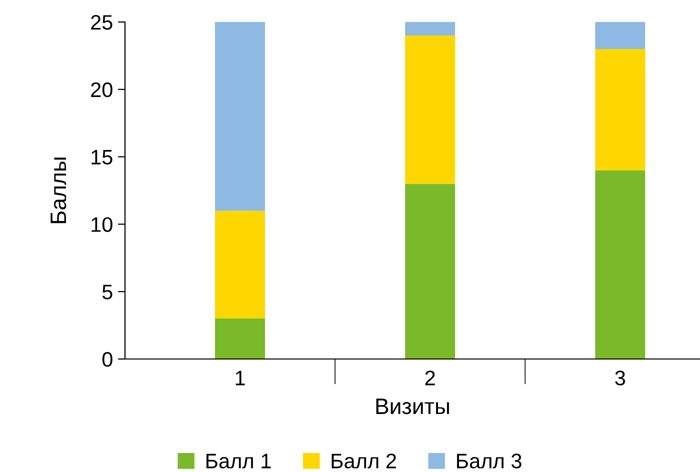 This screenshot has height=472, width=700. I want to click on y-tick-label: 0, so click(107, 359).